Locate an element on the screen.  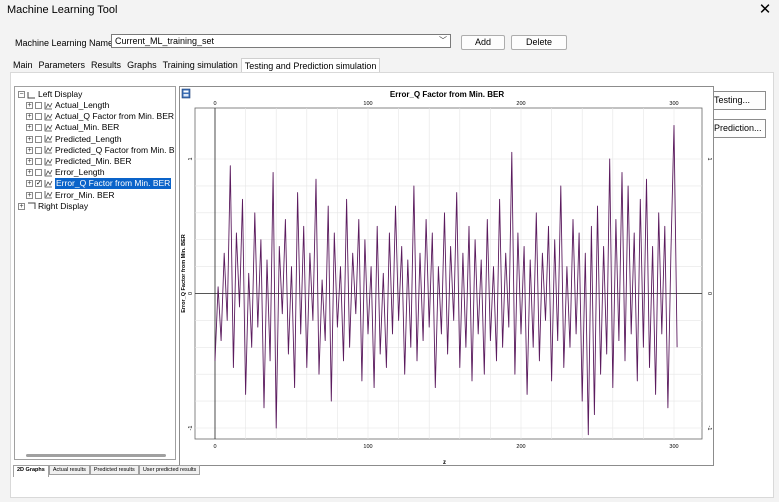
y-tick-label-right: 1 is located at coordinates (709, 158).